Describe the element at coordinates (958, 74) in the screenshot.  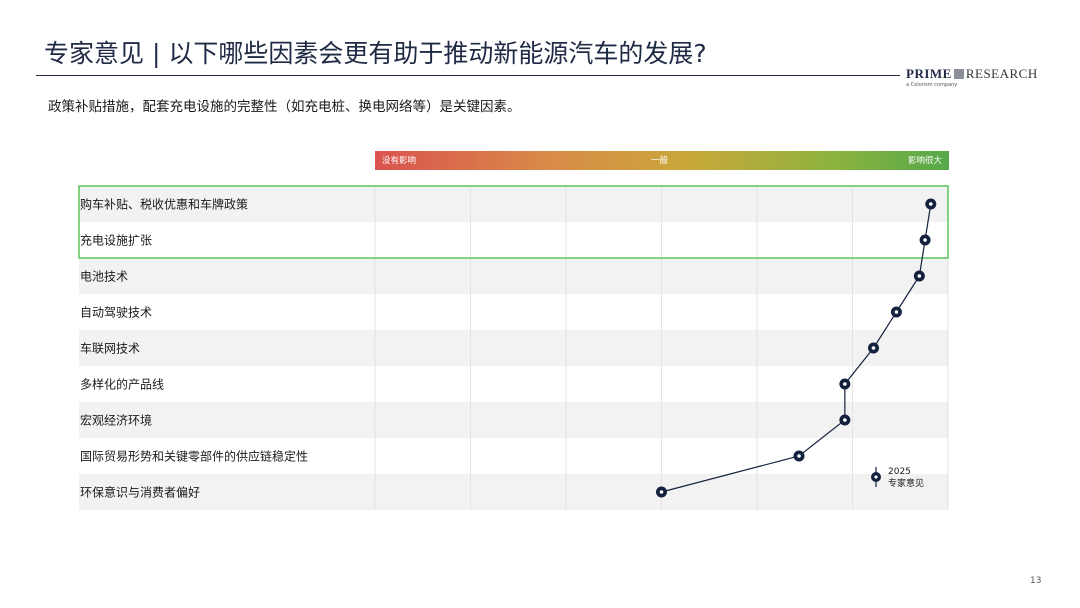
I see `logo-square-icon` at that location.